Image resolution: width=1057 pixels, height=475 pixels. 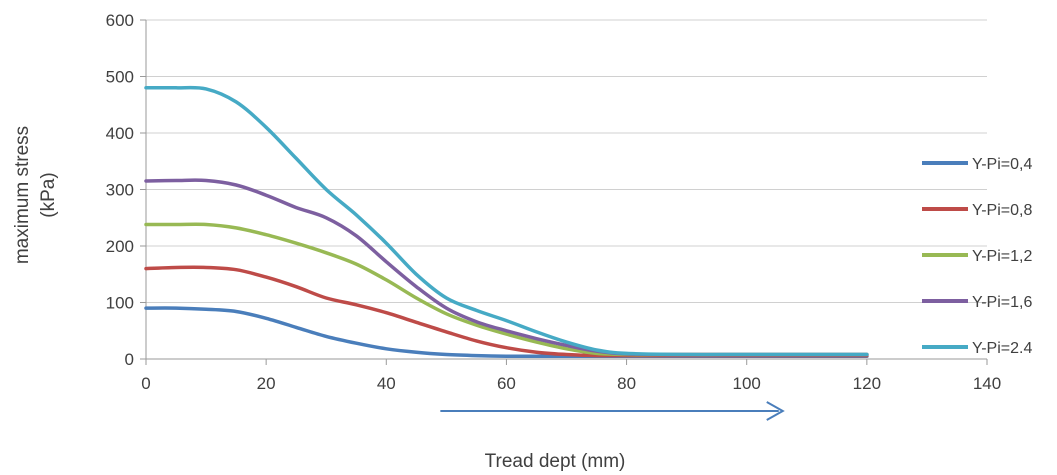 I want to click on y-axis-title-line-2: (kPa), so click(x=48, y=194).